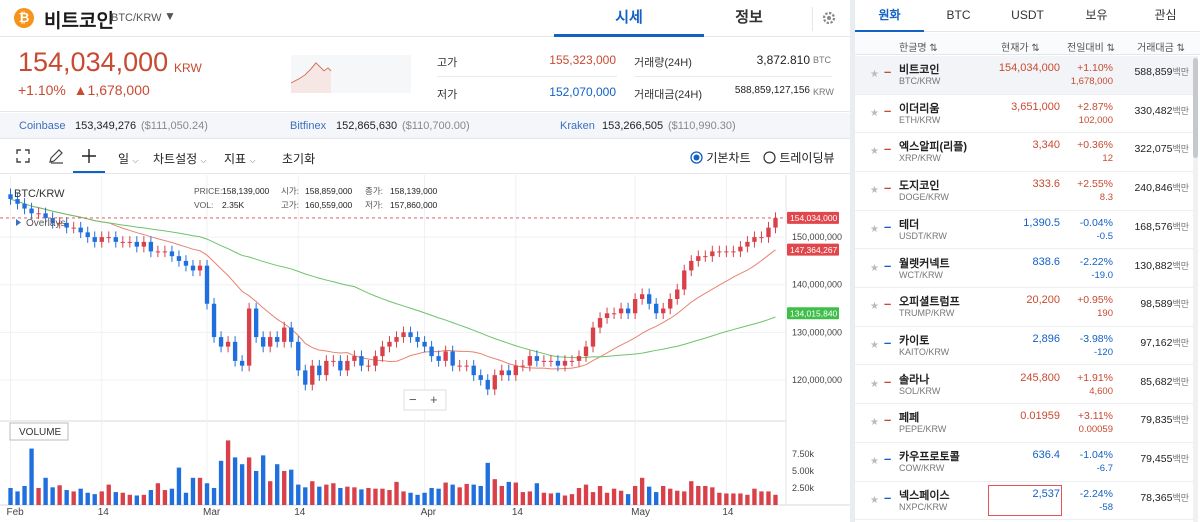  Describe the element at coordinates (170, 16) in the screenshot. I see `coin-select-chevron-down-icon: ▼` at that location.